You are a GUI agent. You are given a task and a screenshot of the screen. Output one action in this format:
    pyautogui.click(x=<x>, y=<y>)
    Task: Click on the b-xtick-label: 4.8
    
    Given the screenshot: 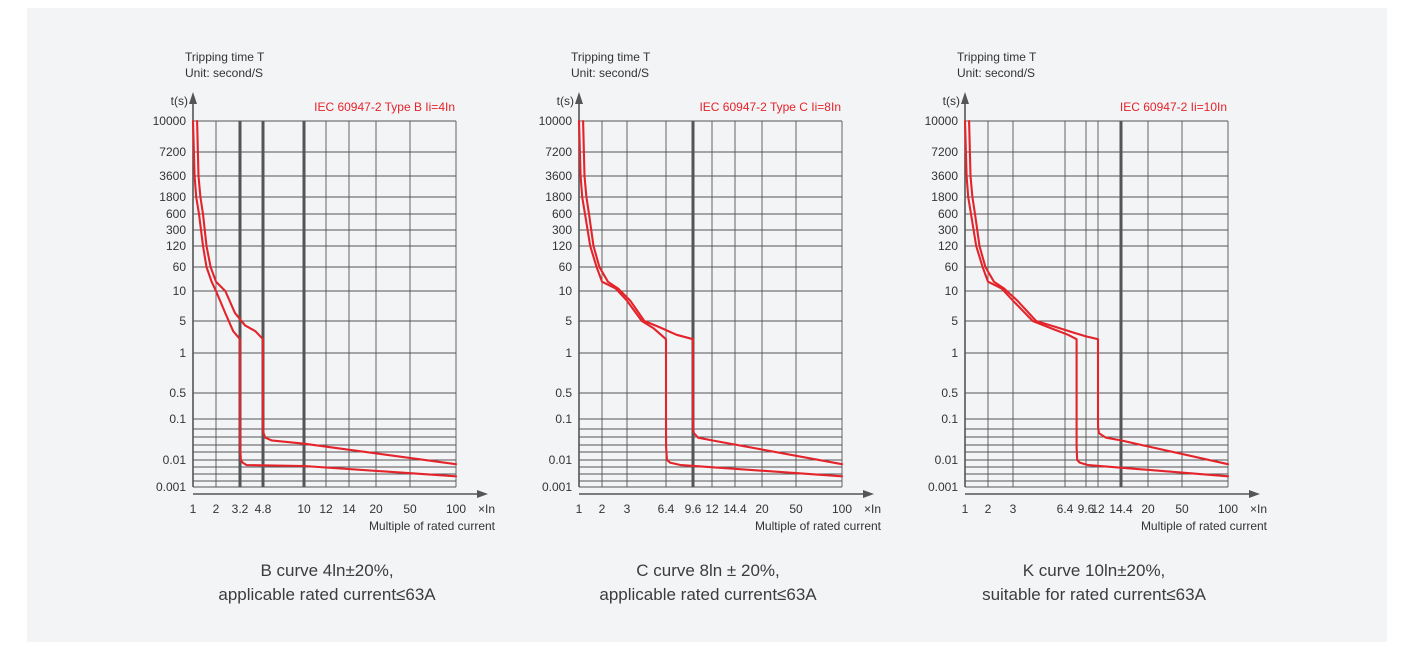 What is the action you would take?
    pyautogui.click(x=263, y=509)
    